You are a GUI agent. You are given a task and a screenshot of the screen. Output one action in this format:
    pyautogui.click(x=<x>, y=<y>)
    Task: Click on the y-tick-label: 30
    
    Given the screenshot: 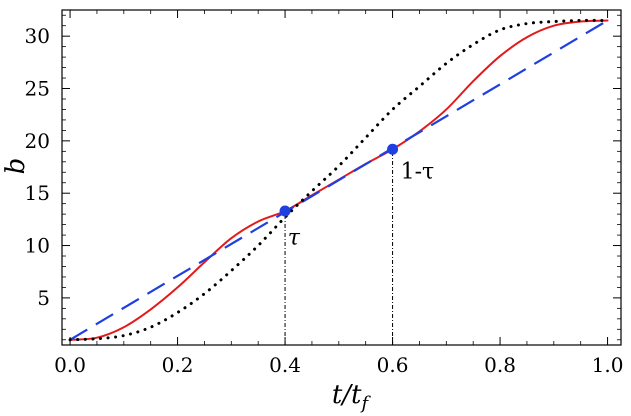 What is the action you would take?
    pyautogui.click(x=37, y=36)
    